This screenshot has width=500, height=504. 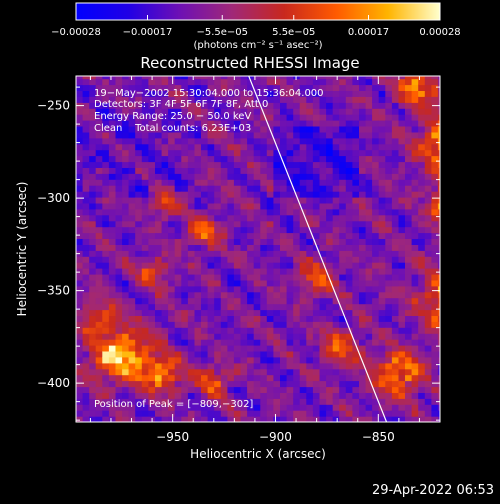 What do you see at coordinates (293, 32) in the screenshot?
I see `colorbar-tick-label: 5.5e−05` at bounding box center [293, 32].